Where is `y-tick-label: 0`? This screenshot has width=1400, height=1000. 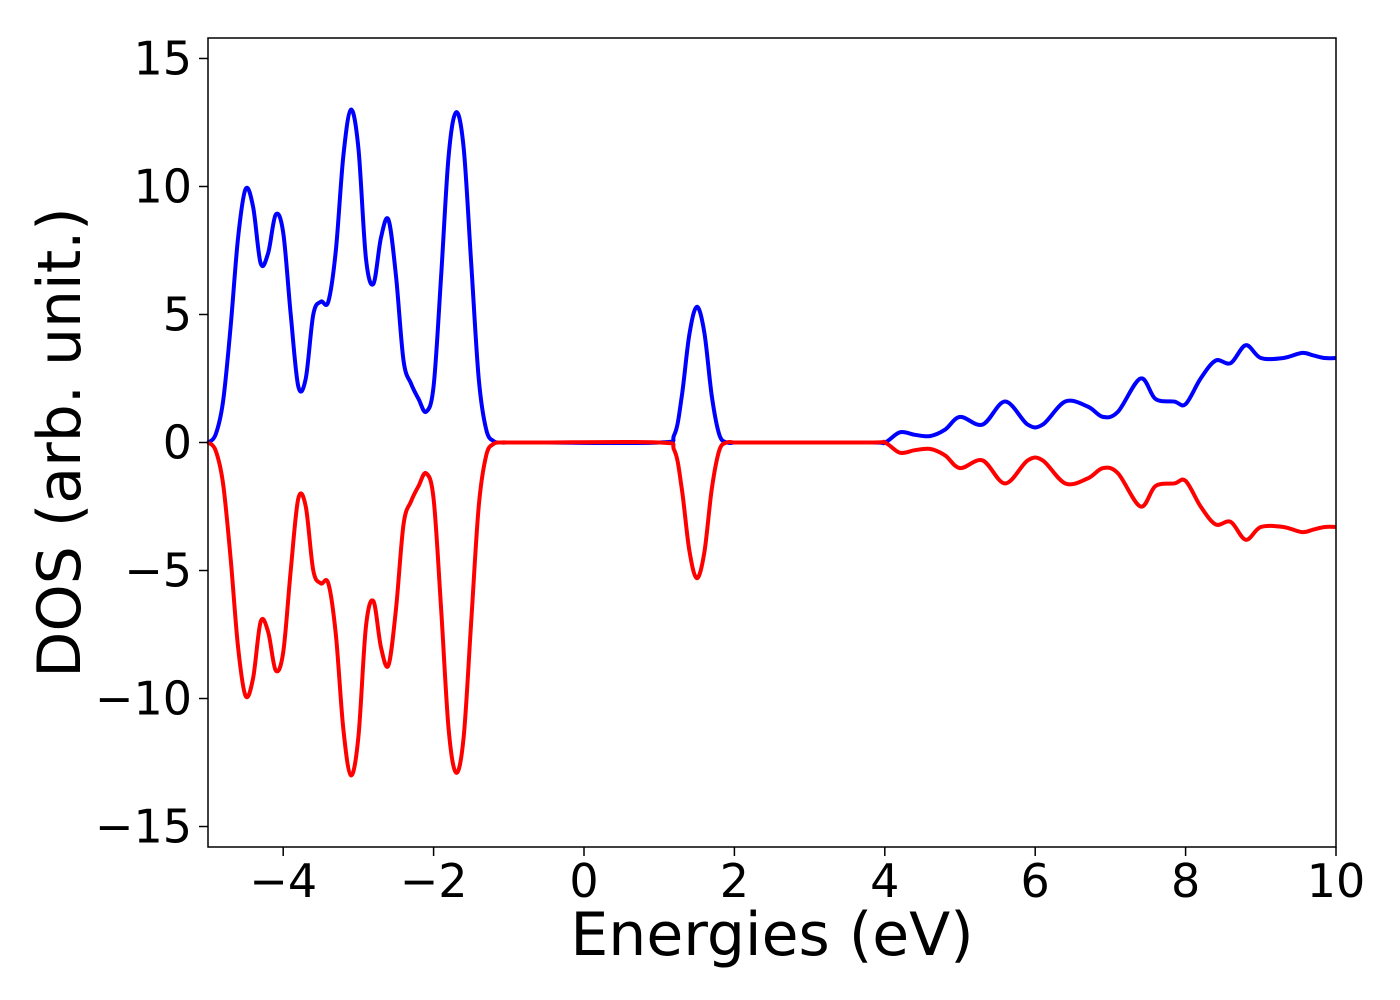 y-tick-label: 0 is located at coordinates (177, 443).